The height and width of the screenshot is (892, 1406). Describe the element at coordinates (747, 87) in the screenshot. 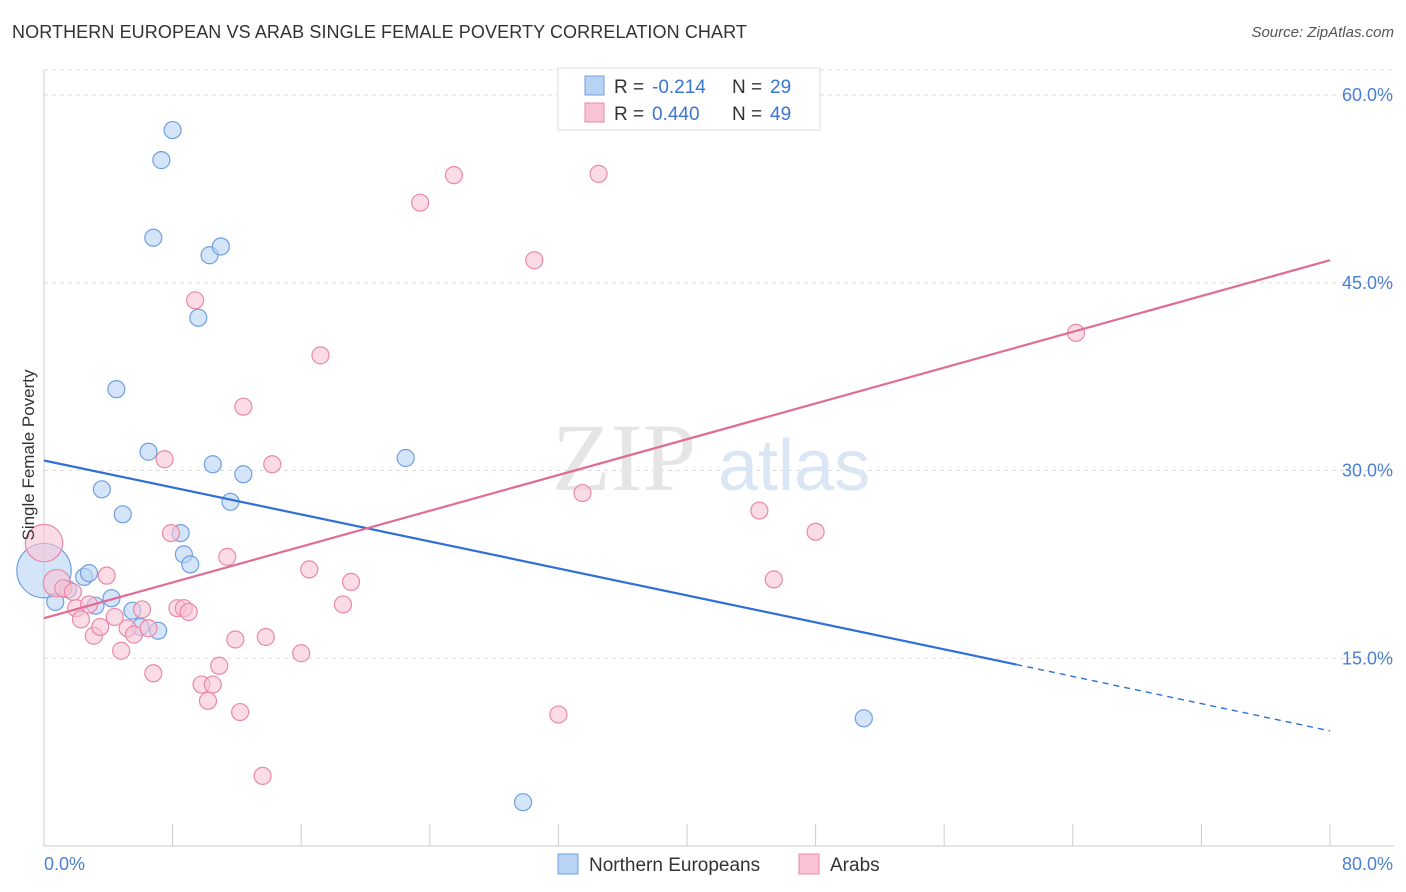

I see `stats-legend-n-label-blue: N =` at that location.